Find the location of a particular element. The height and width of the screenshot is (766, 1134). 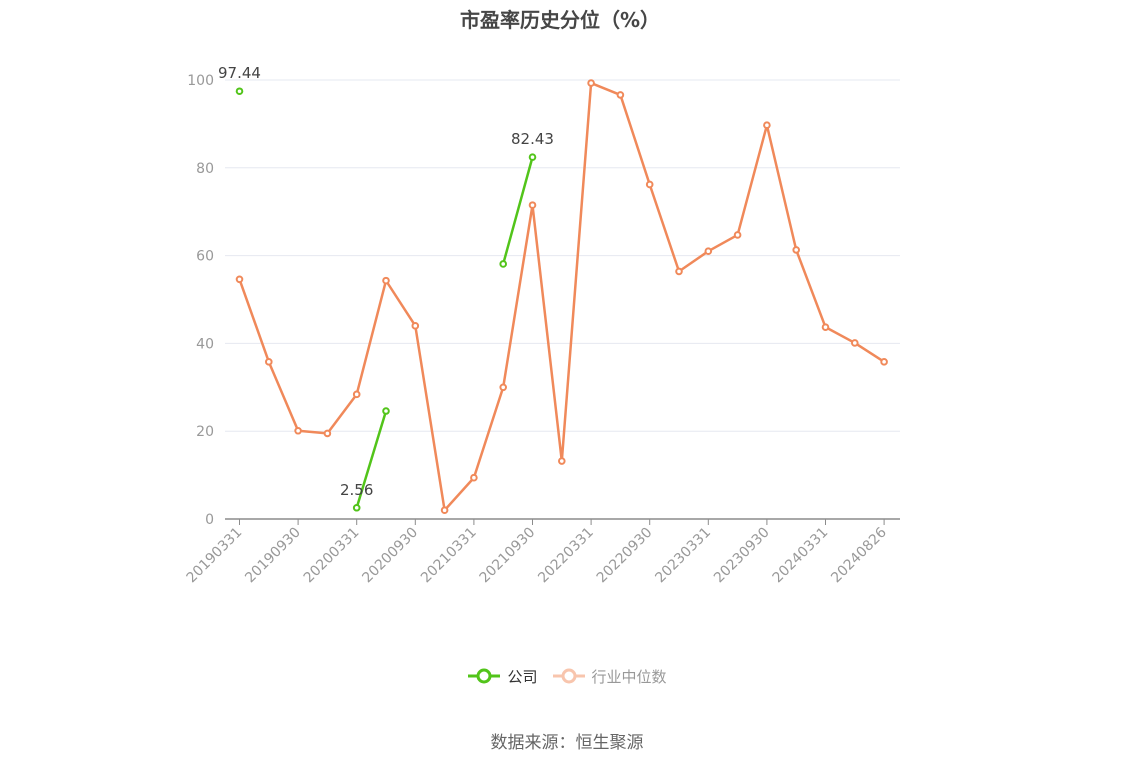

y-tick-label: 80 is located at coordinates (205, 169).